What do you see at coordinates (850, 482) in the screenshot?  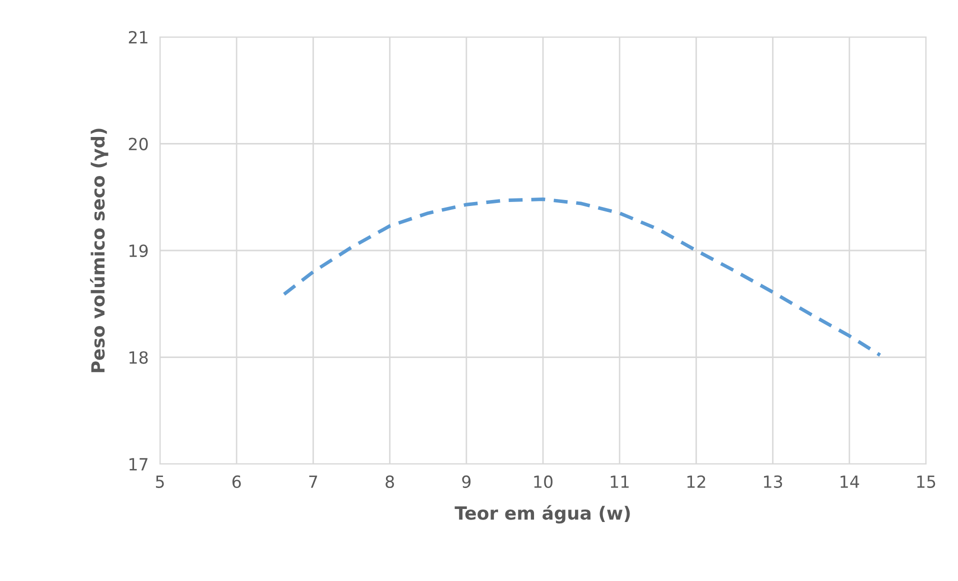 I see `x-tick-label: 14` at bounding box center [850, 482].